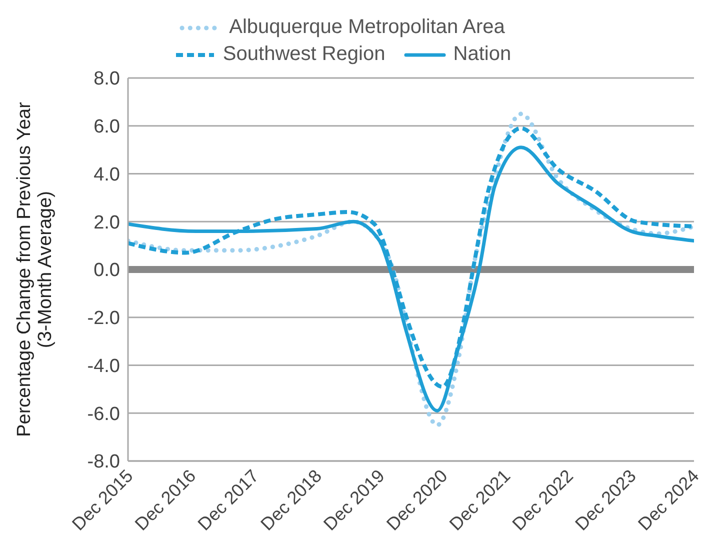 This screenshot has width=717, height=553. I want to click on legend-label: Southwest Region, so click(304, 54).